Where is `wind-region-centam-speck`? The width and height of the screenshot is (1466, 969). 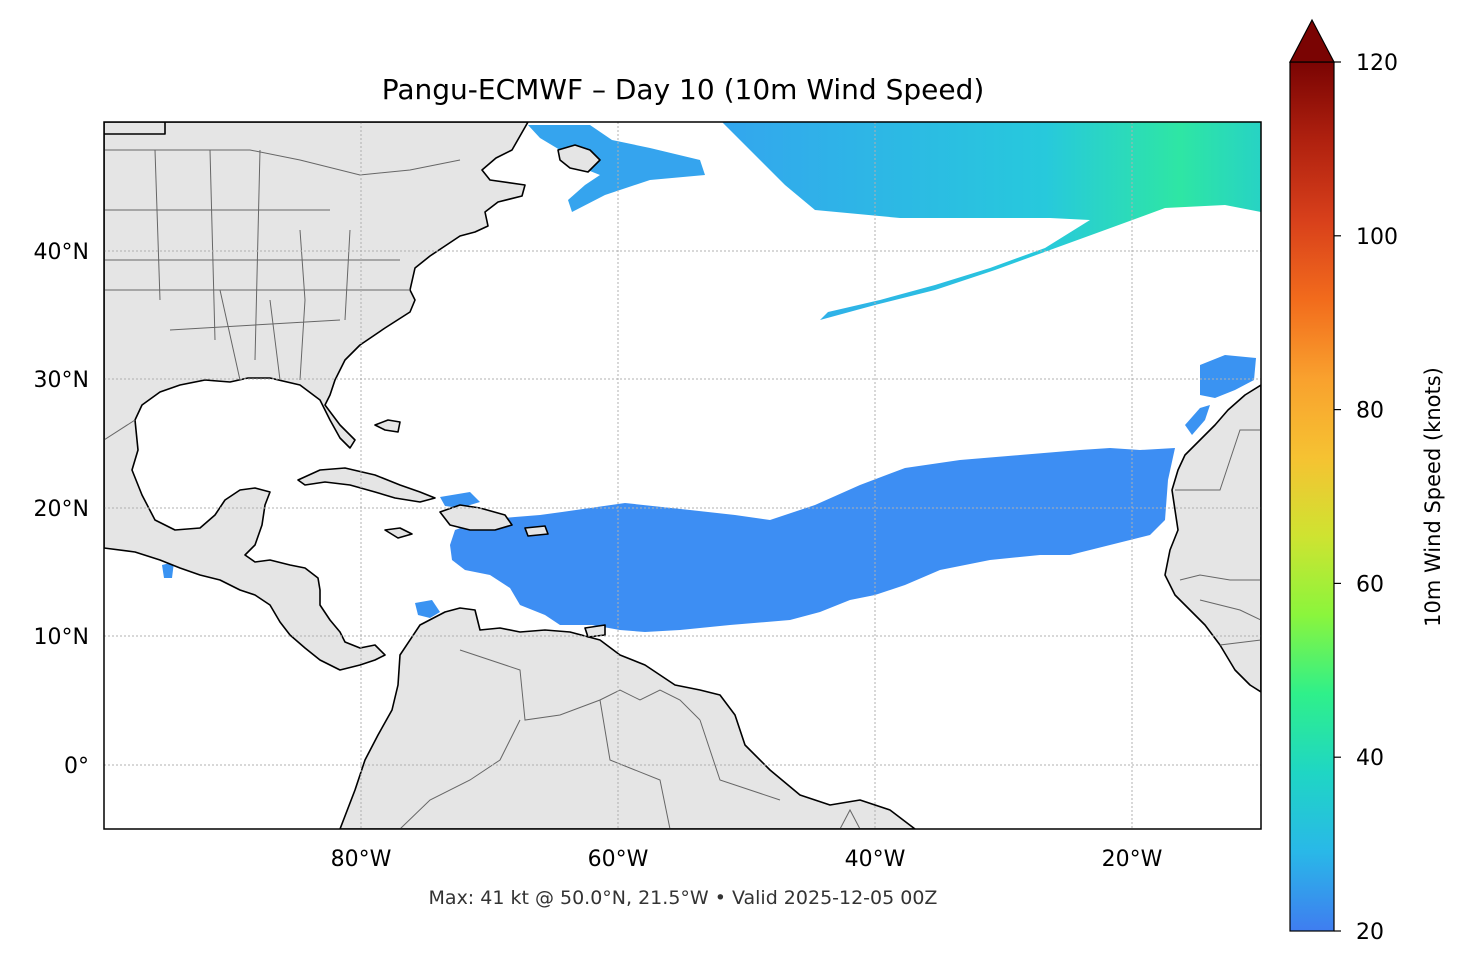
wind-region-centam-speck is located at coordinates (168, 570).